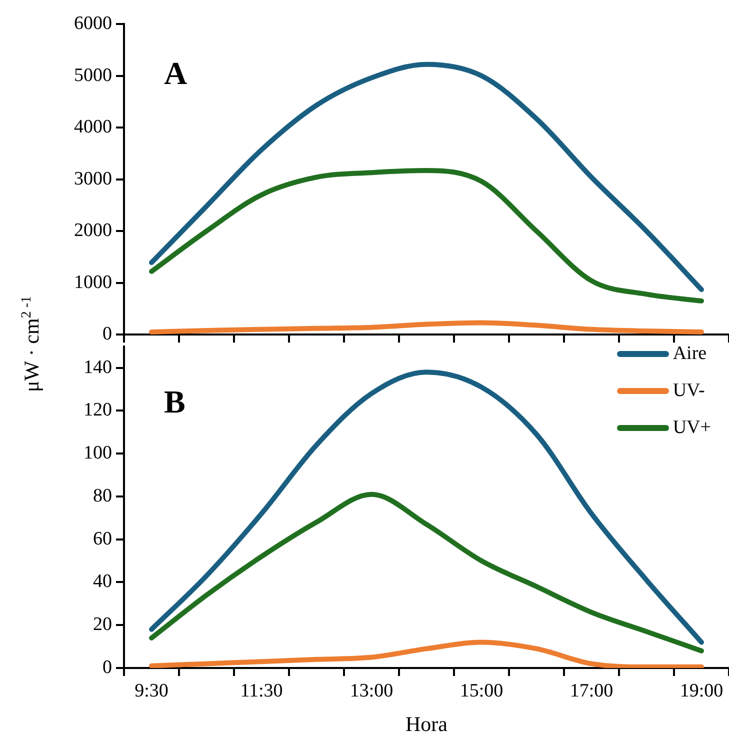 This screenshot has height=742, width=729. What do you see at coordinates (93, 282) in the screenshot?
I see `y-tick-label: 1000` at bounding box center [93, 282].